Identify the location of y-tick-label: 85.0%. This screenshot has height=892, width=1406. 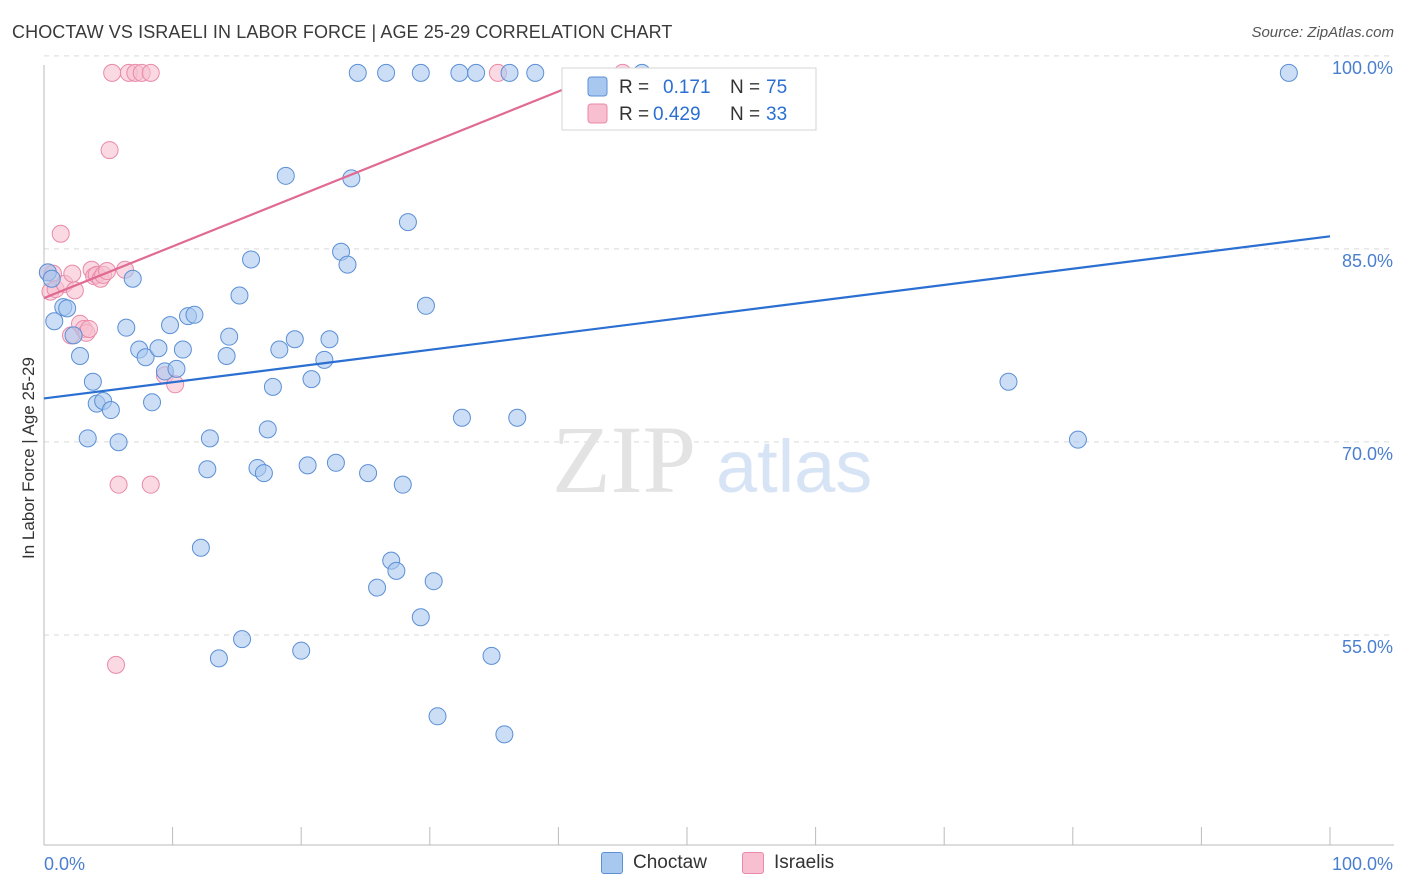
(1367, 261).